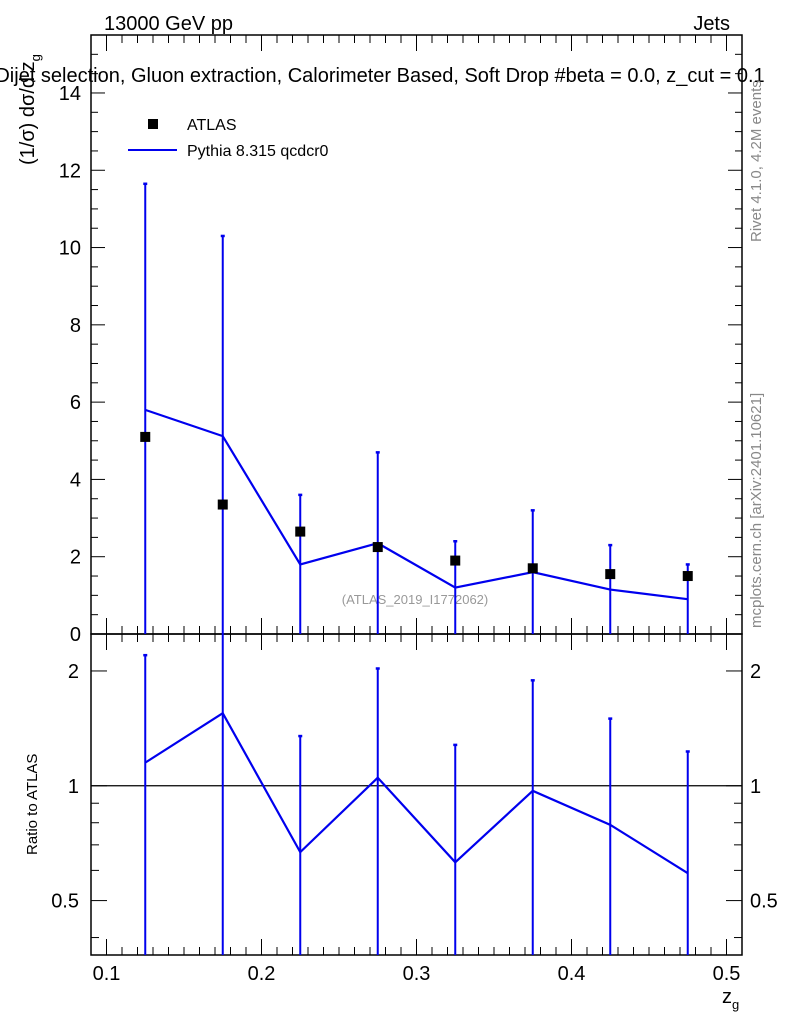 Image resolution: width=786 pixels, height=1024 pixels. What do you see at coordinates (70, 249) in the screenshot?
I see `y-tick-label-main: 10` at bounding box center [70, 249].